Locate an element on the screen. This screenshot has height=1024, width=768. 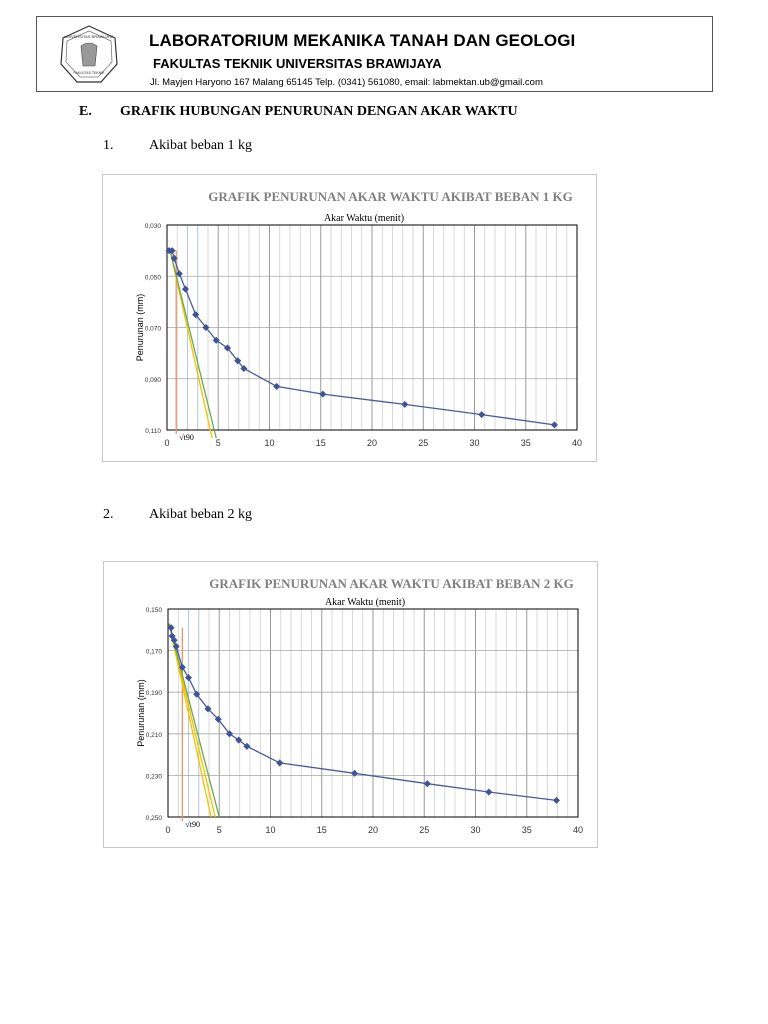
svg-text: FAKULTAS TEKNIK is located at coordinates (90, 73).